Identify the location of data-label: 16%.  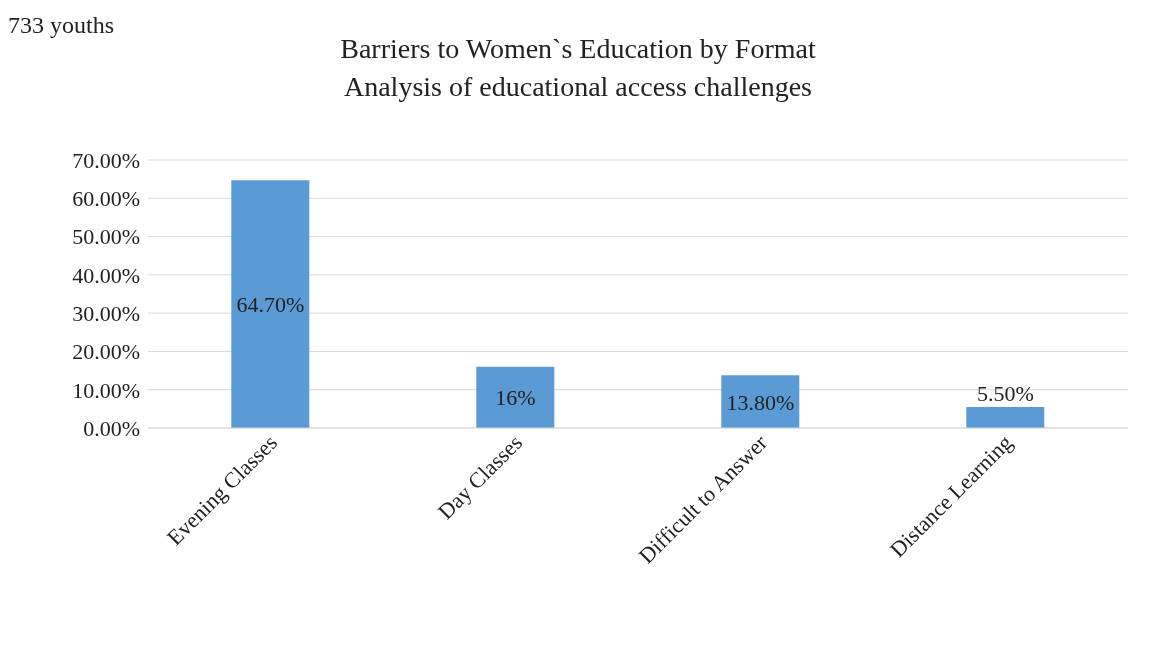
(515, 398).